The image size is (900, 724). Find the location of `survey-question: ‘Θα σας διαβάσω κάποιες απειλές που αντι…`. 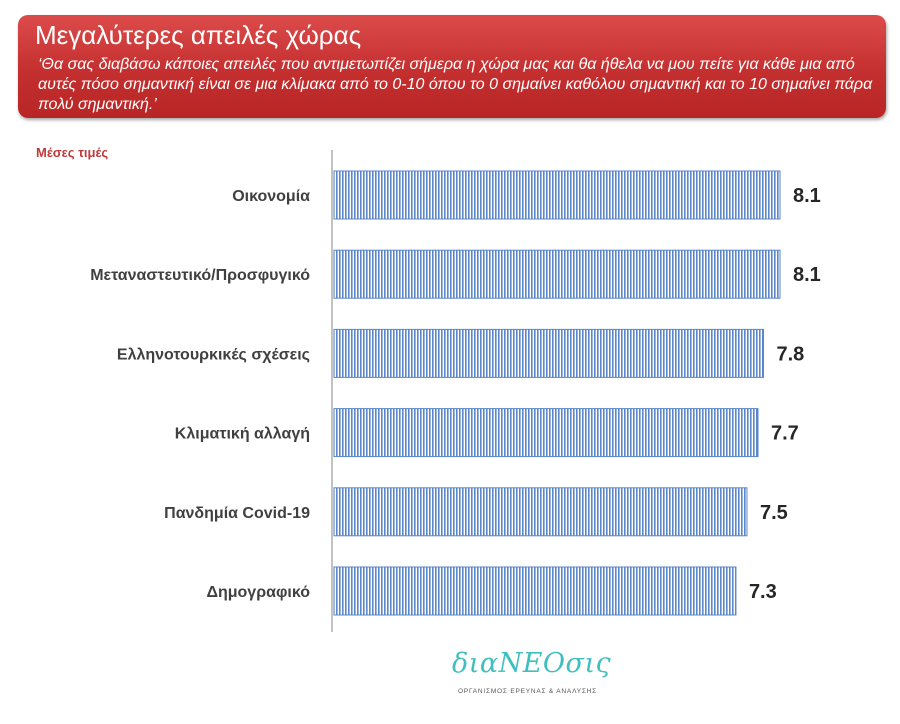

survey-question: ‘Θα σας διαβάσω κάποιες απειλές που αντι… is located at coordinates (455, 84).